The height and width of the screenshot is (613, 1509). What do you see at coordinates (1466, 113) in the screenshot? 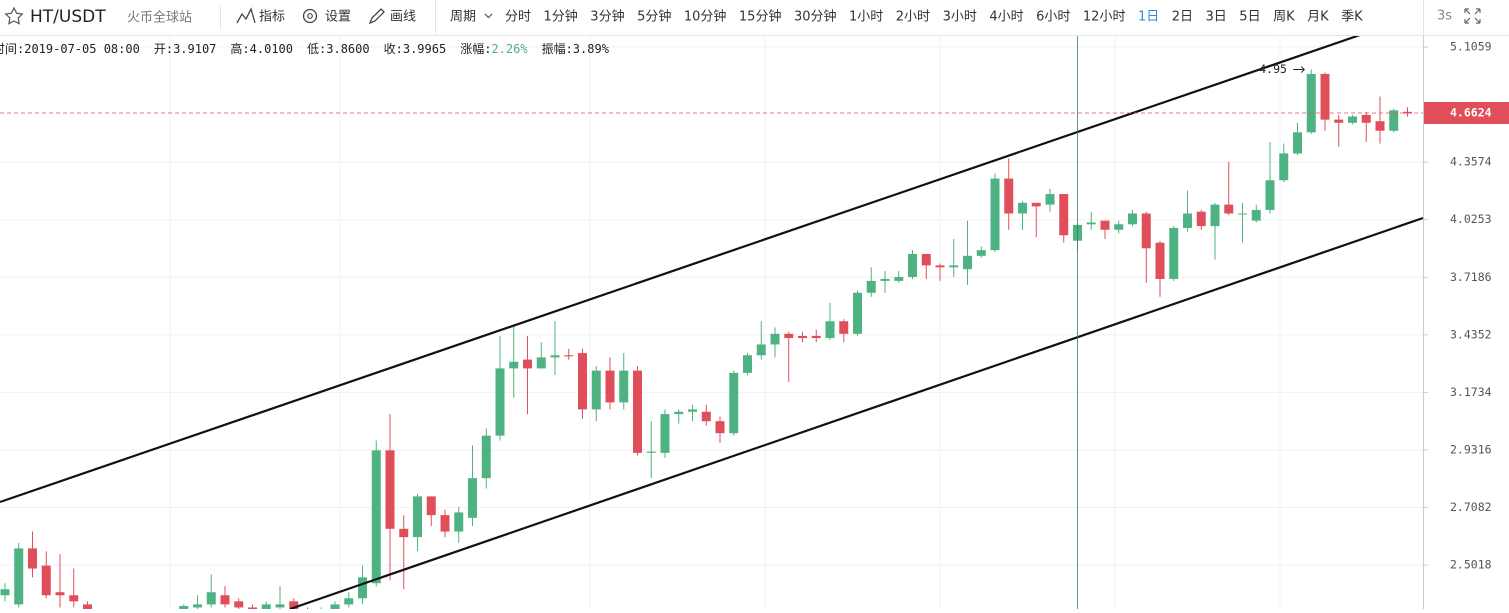
I see `last-price-box` at bounding box center [1466, 113].